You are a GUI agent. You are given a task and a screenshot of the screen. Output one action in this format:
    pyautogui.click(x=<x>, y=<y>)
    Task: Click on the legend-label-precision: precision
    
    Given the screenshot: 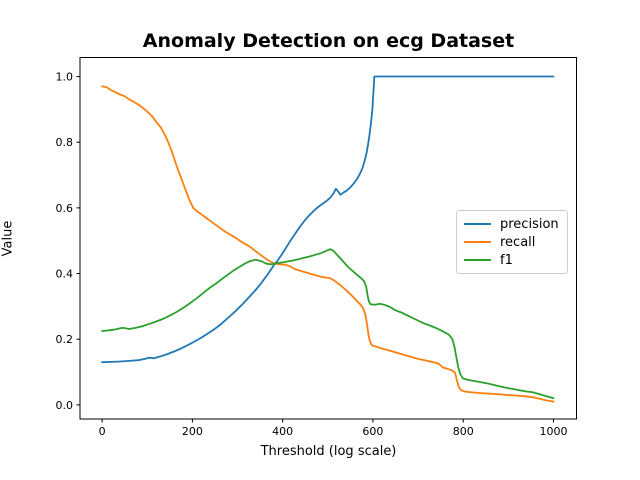 What is the action you would take?
    pyautogui.click(x=529, y=224)
    